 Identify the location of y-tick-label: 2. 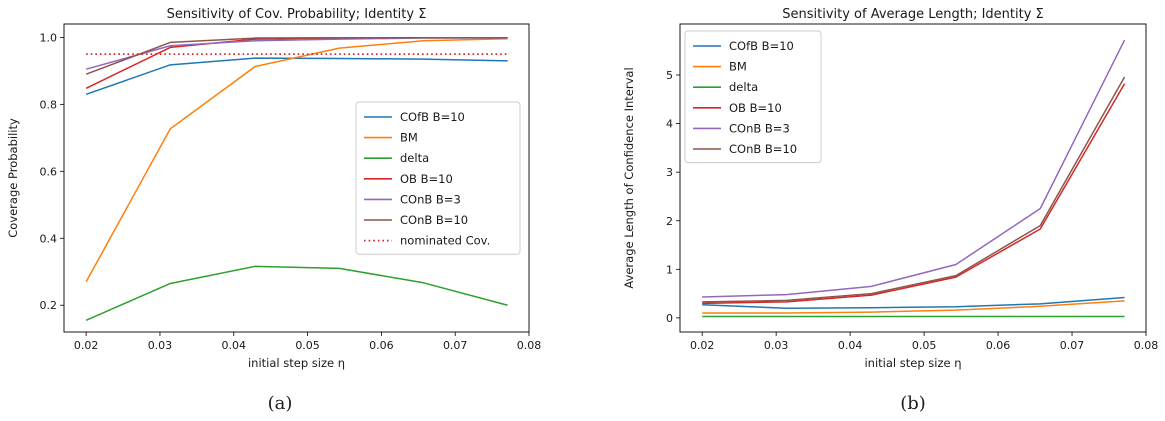
(669, 221).